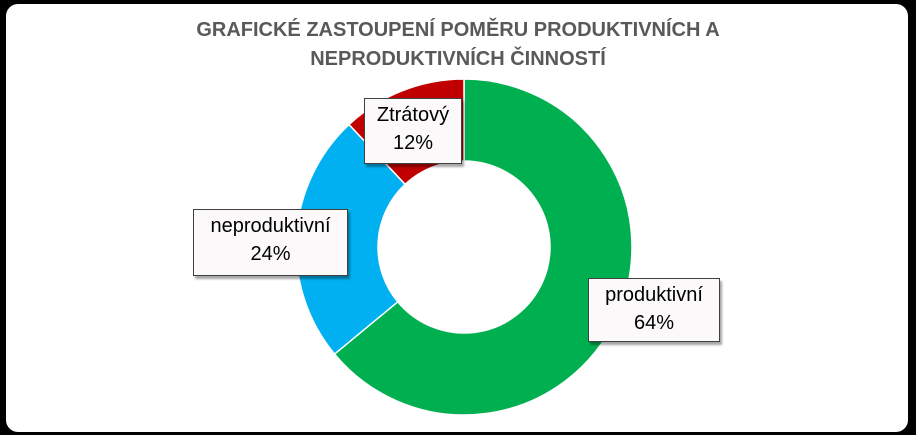 This screenshot has width=916, height=435. I want to click on data-label-value: 24%, so click(270, 254).